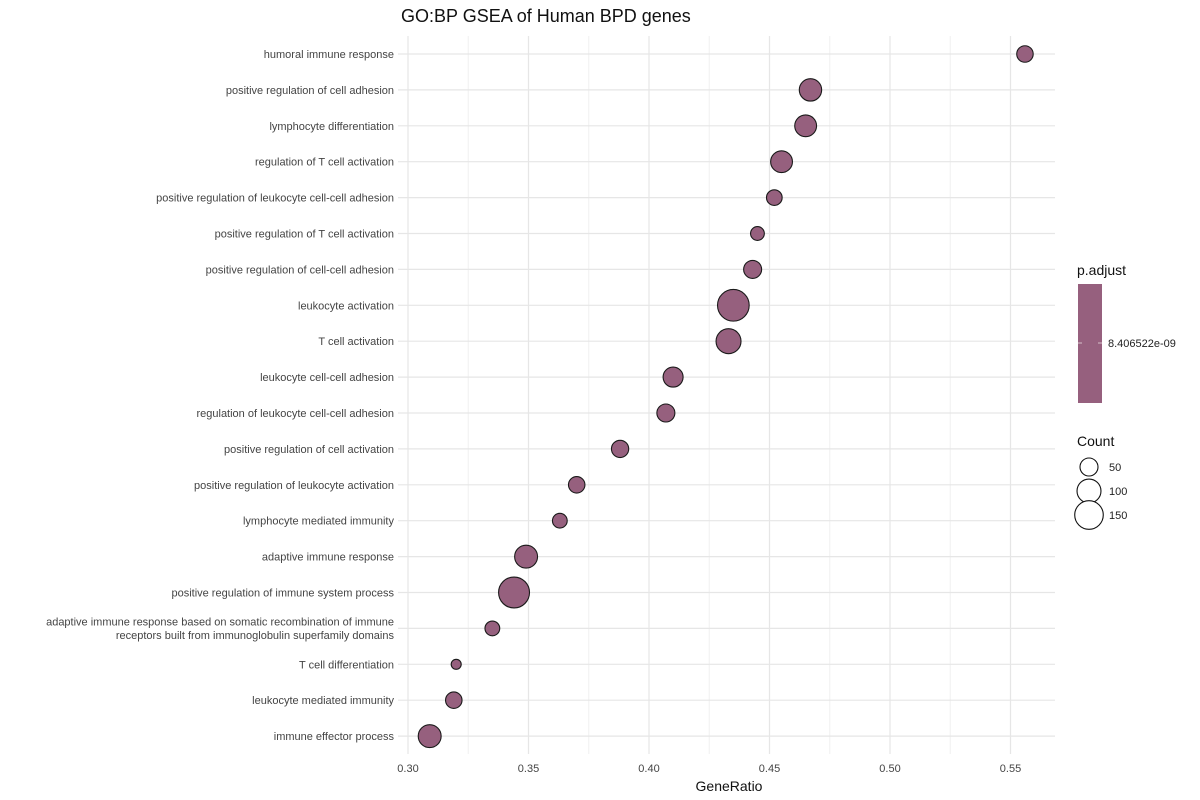  Describe the element at coordinates (709, 769) in the screenshot. I see `x-tick-labels: 0.30 0.35 0.40 0.45 0.50 0.55` at that location.